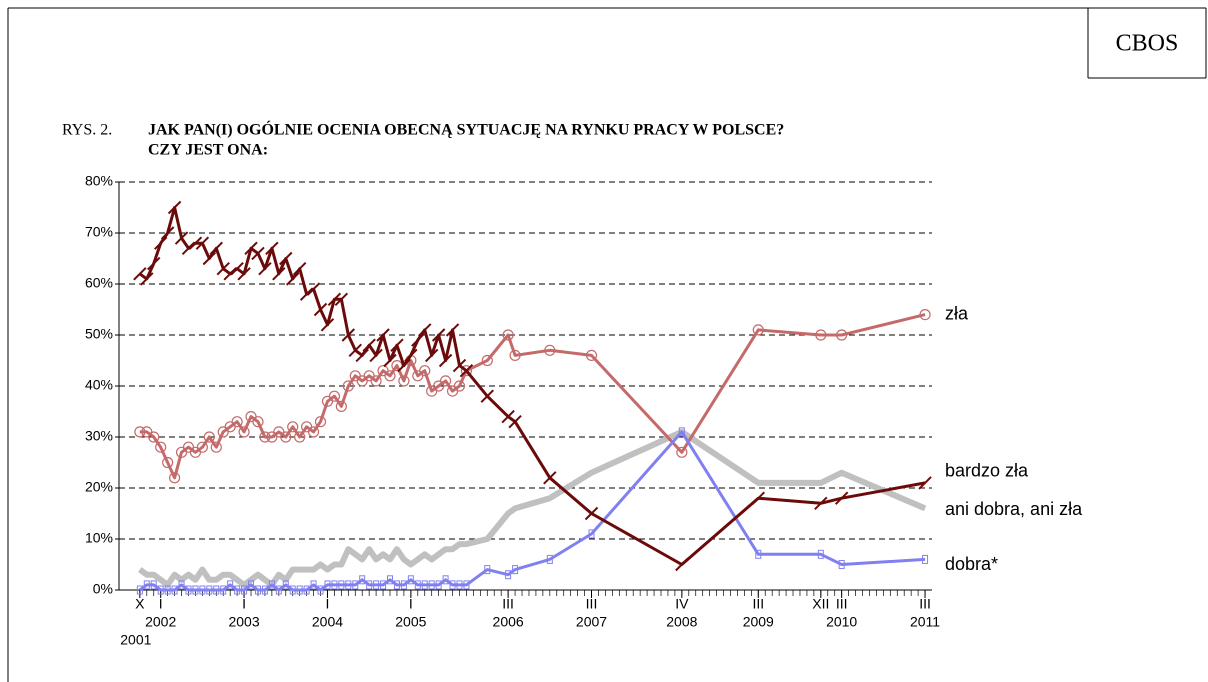 The width and height of the screenshot is (1208, 682). What do you see at coordinates (140, 604) in the screenshot?
I see `x-tick-label: X` at bounding box center [140, 604].